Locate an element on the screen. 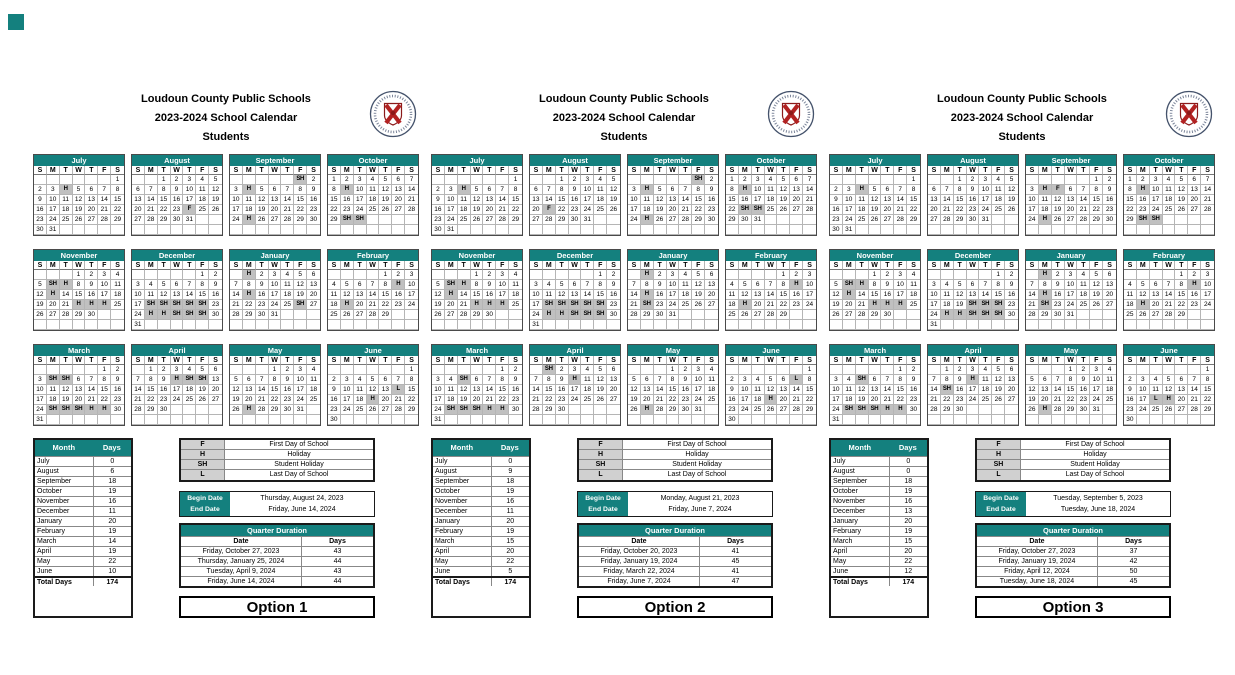  day-cell: 20 is located at coordinates (1182, 400).